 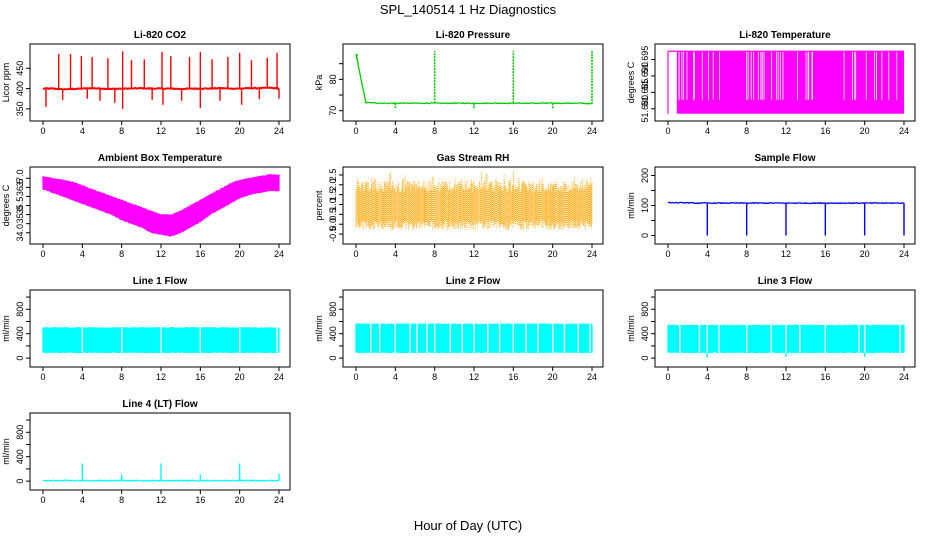 I want to click on y-tick-label: 36.5, so click(x=20, y=188).